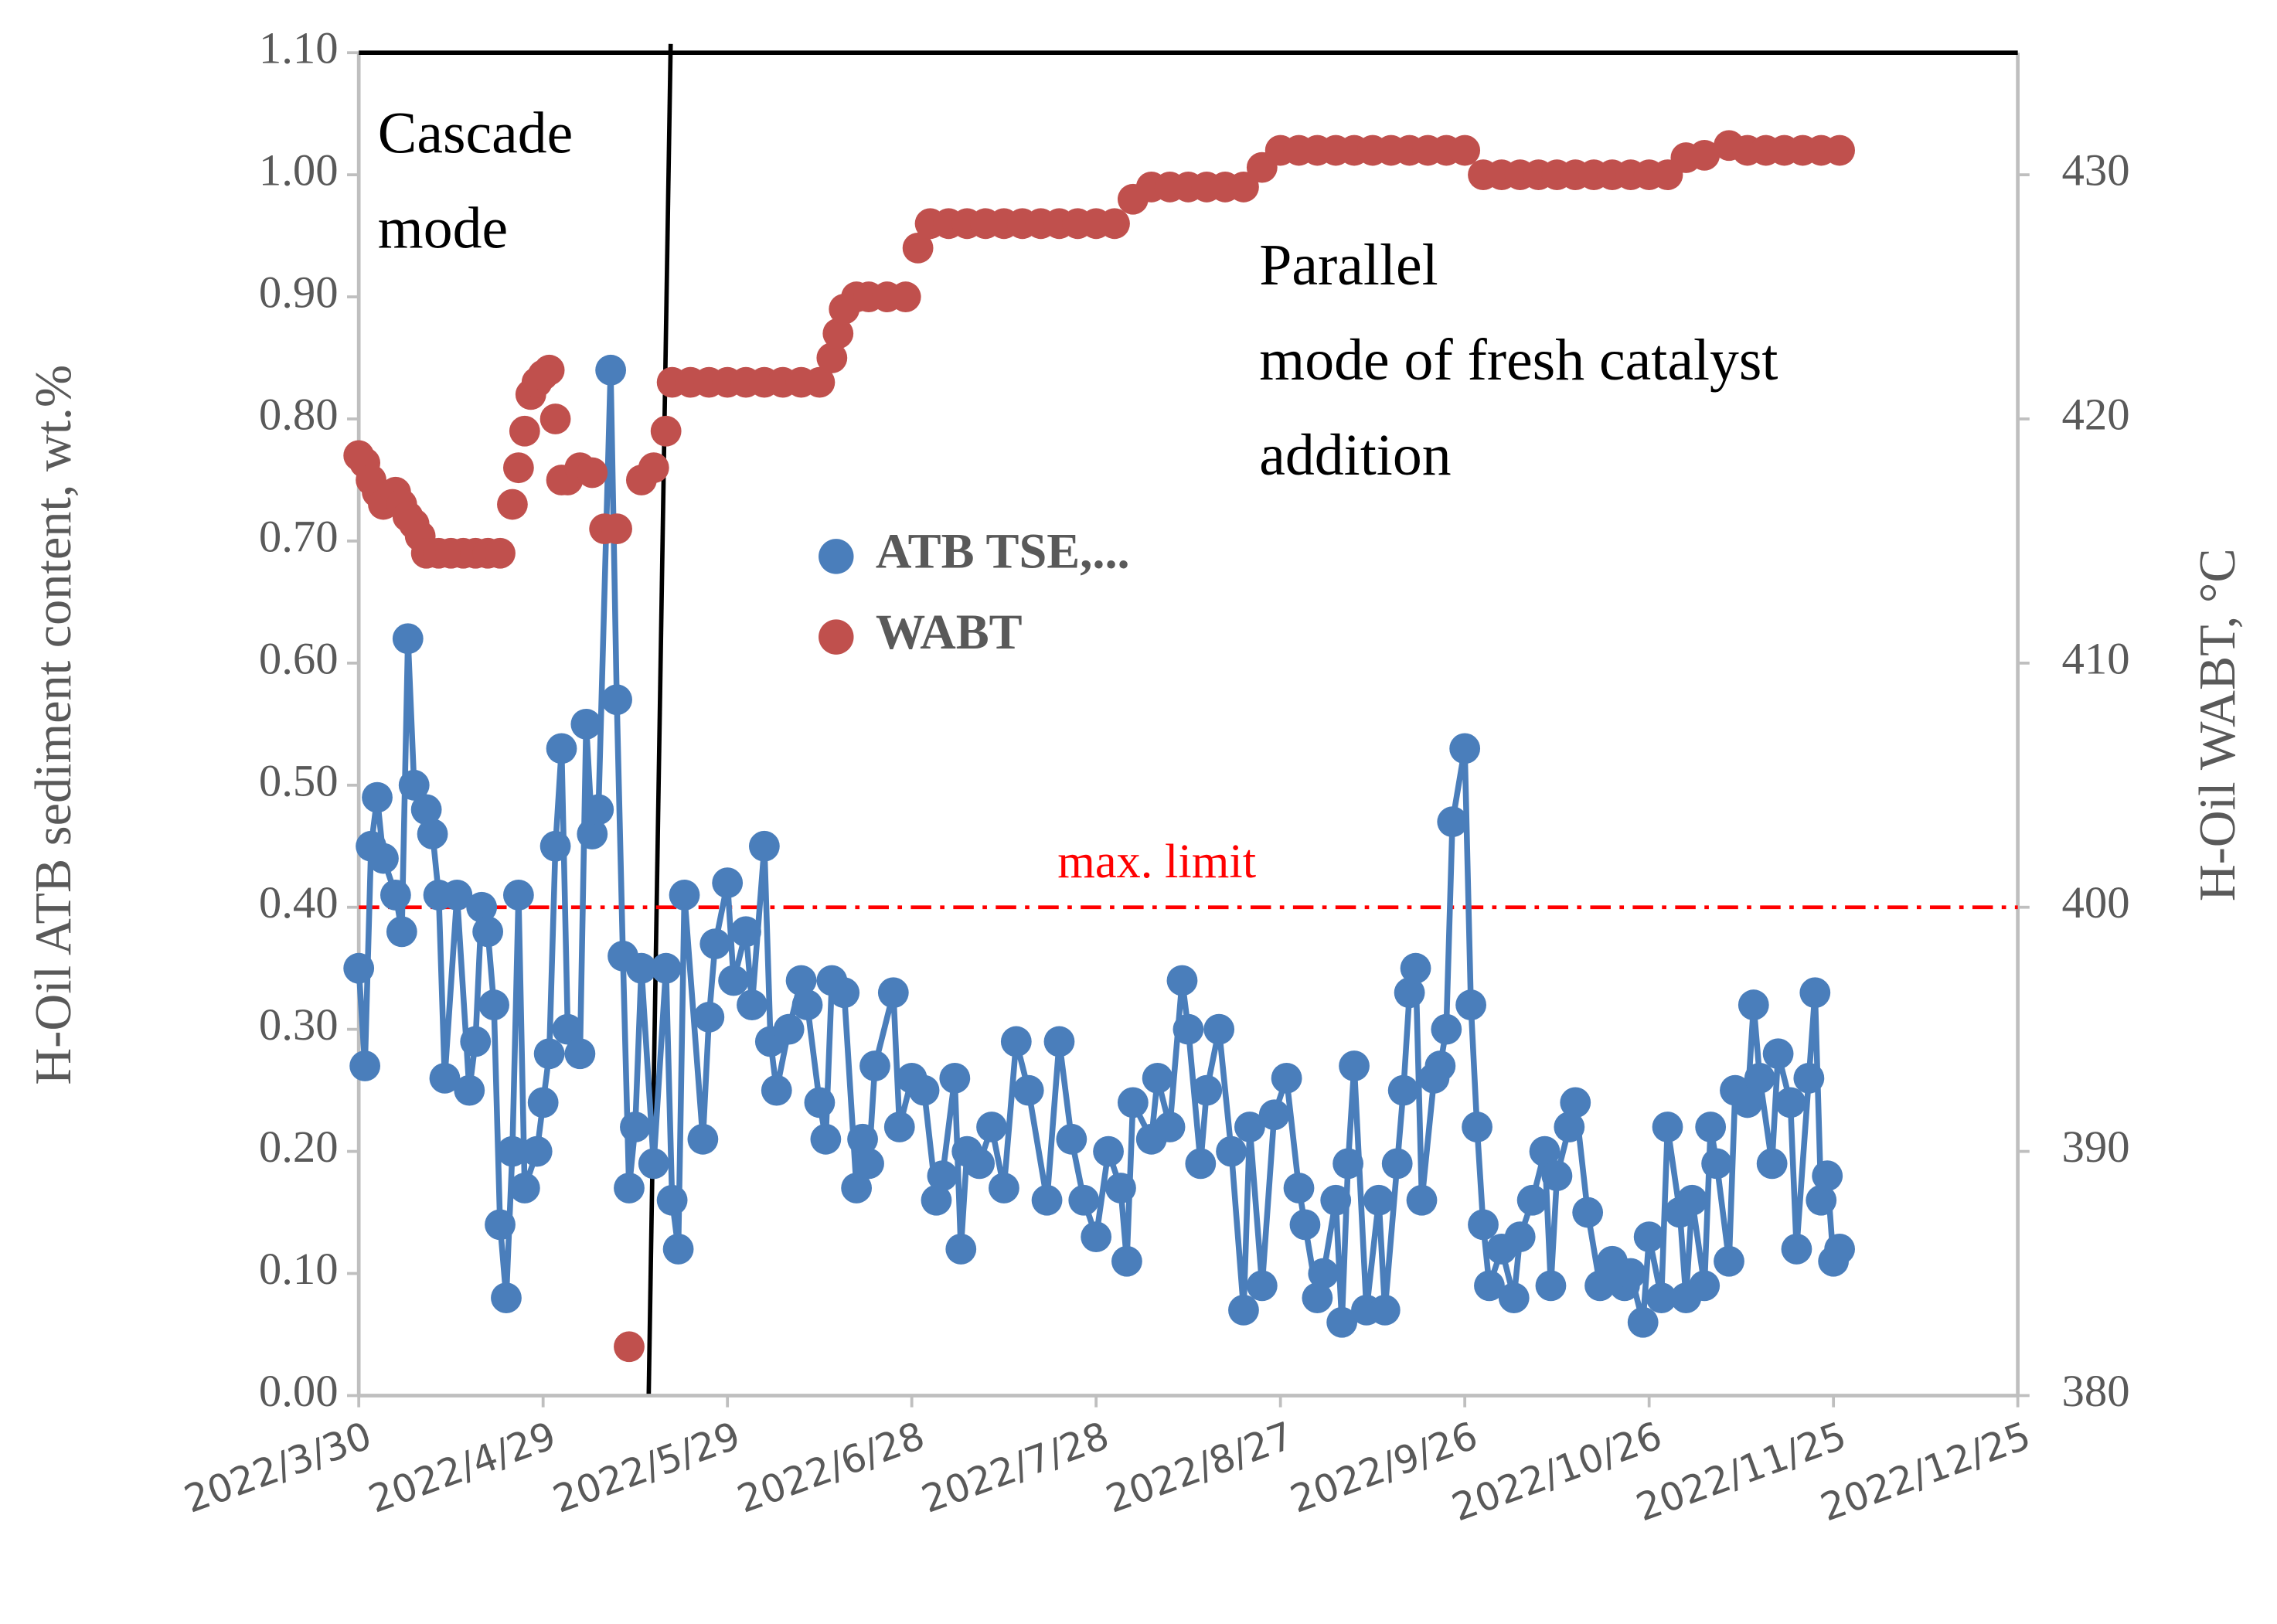 This screenshot has width=2277, height=1624. What do you see at coordinates (1355, 456) in the screenshot?
I see `annotation: addition` at bounding box center [1355, 456].